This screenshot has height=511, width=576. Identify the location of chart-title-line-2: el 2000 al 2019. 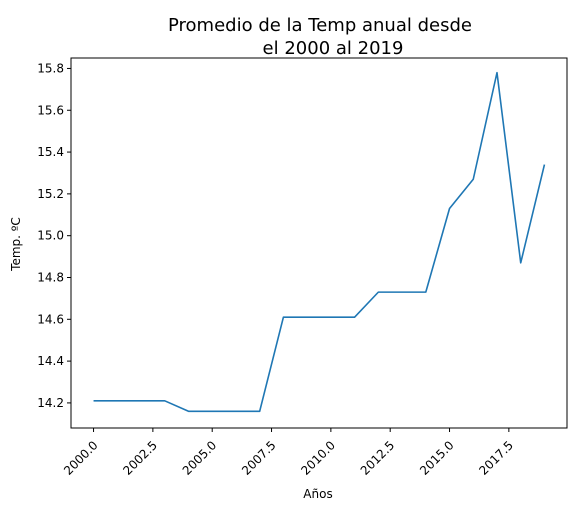
(333, 48).